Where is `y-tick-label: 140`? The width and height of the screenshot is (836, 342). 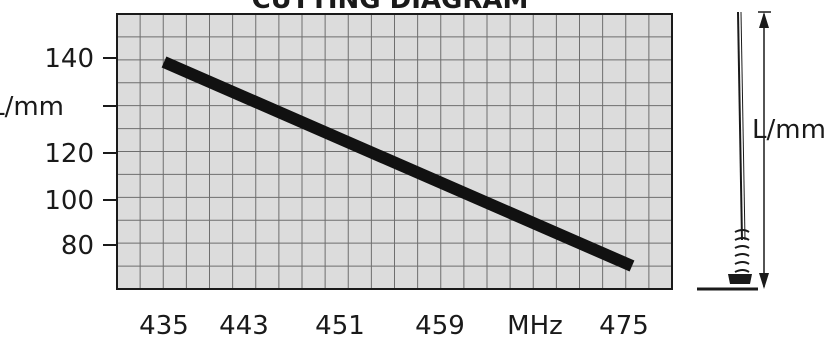
y-tick-label: 140 is located at coordinates (69, 59).